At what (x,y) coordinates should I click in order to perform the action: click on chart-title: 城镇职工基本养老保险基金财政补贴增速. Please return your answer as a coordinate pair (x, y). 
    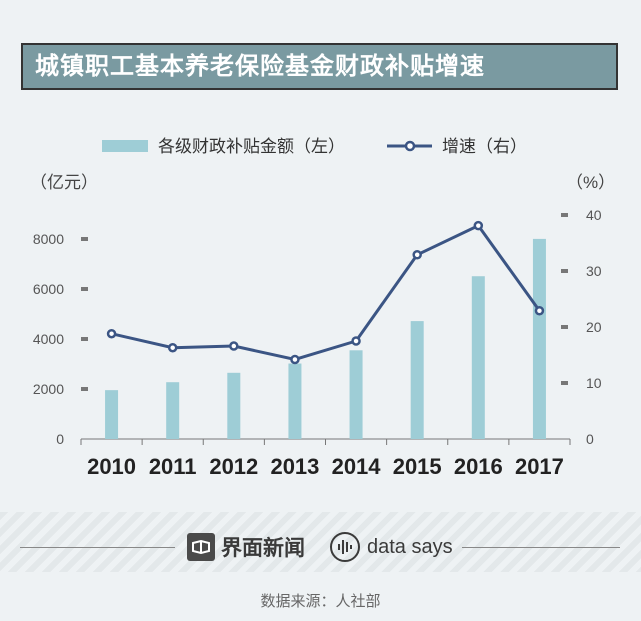
    Looking at the image, I should click on (319, 66).